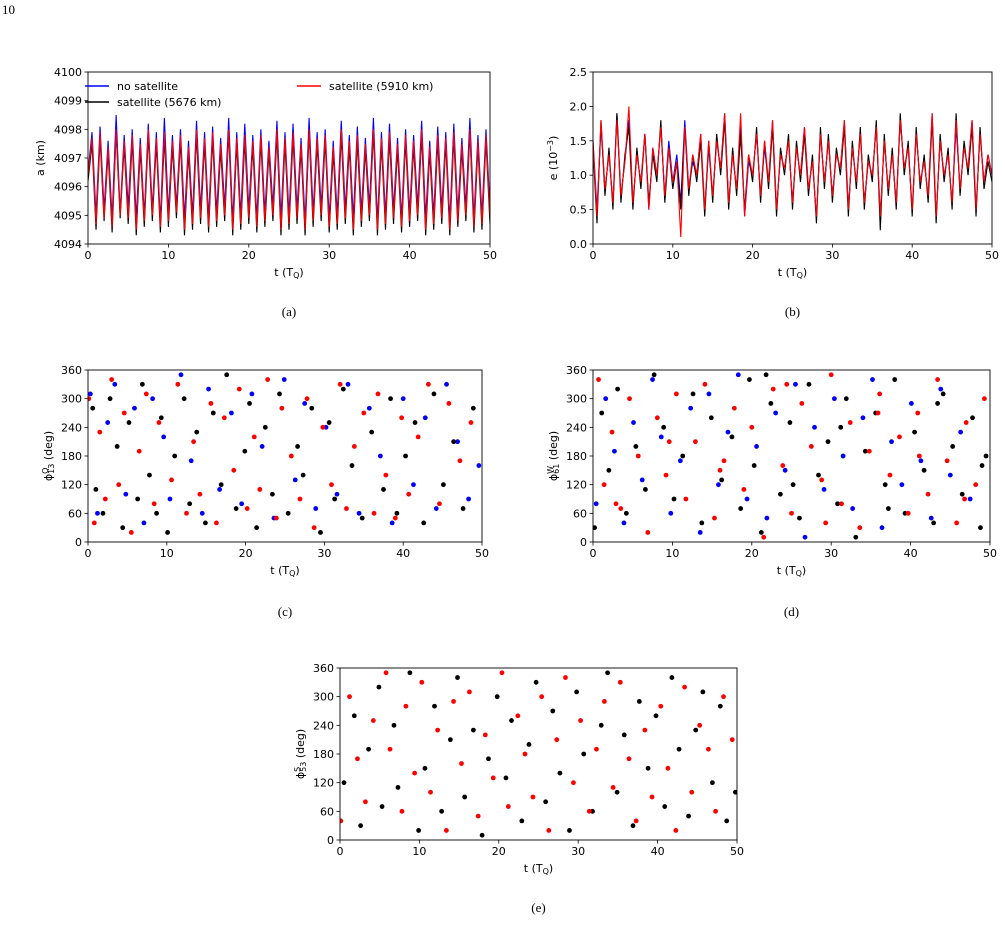  Describe the element at coordinates (381, 86) in the screenshot. I see `legend-label: satellite (5910 km)` at that location.